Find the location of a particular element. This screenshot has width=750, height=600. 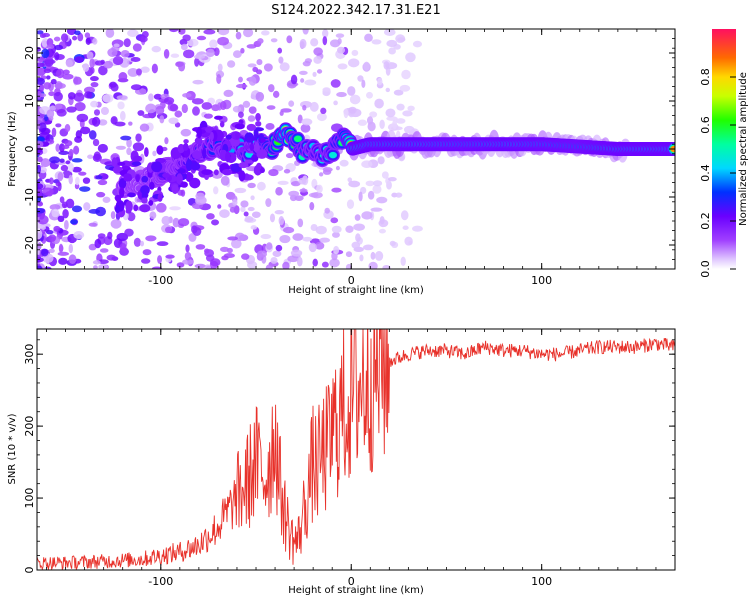

spectrogram-ridge-cell is located at coordinates (332, 155).